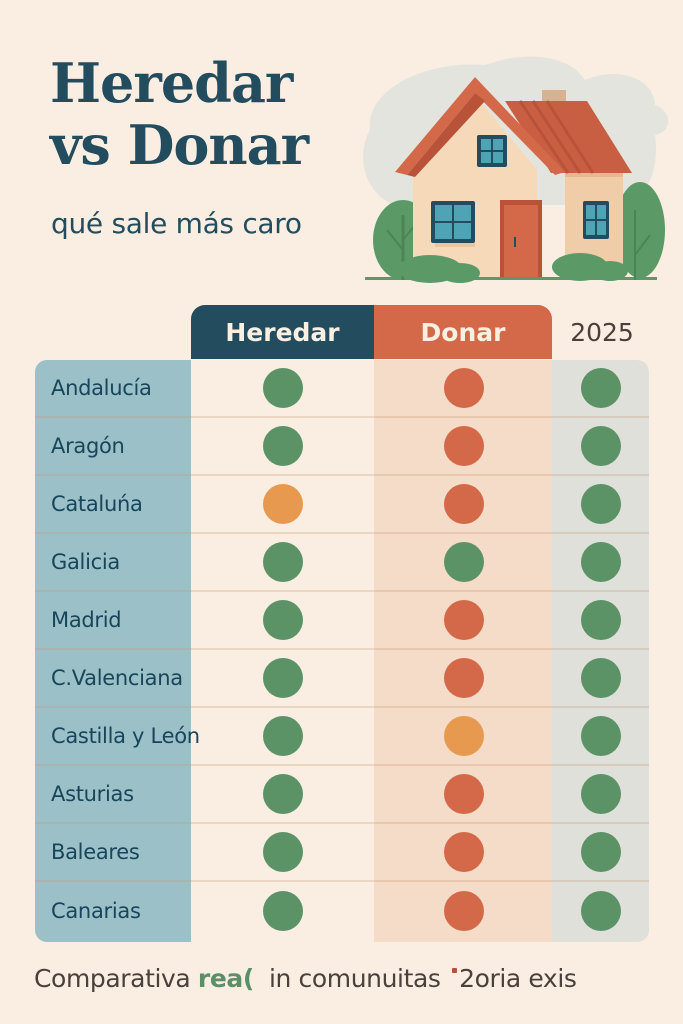  What do you see at coordinates (342, 679) in the screenshot?
I see `table-row: C.Valenciana` at bounding box center [342, 679].